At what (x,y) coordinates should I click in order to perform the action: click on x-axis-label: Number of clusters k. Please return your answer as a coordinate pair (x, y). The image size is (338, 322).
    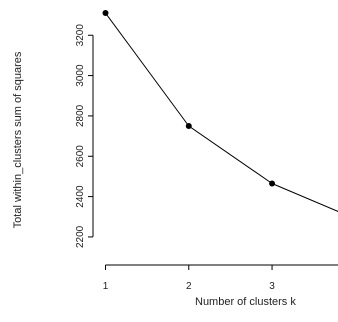
    Looking at the image, I should click on (245, 302).